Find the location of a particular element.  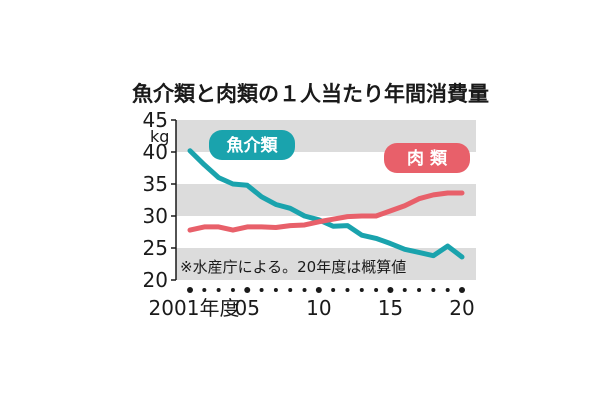

legend-label: 肉 類 is located at coordinates (427, 158).